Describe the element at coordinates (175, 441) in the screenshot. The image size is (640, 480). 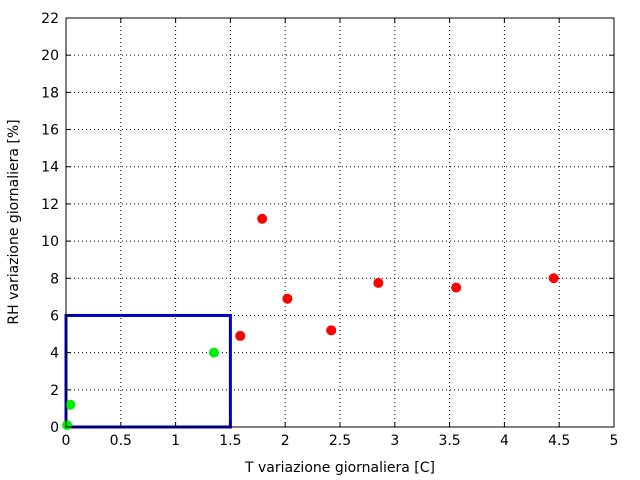
I see `x-tick-label: 1` at that location.